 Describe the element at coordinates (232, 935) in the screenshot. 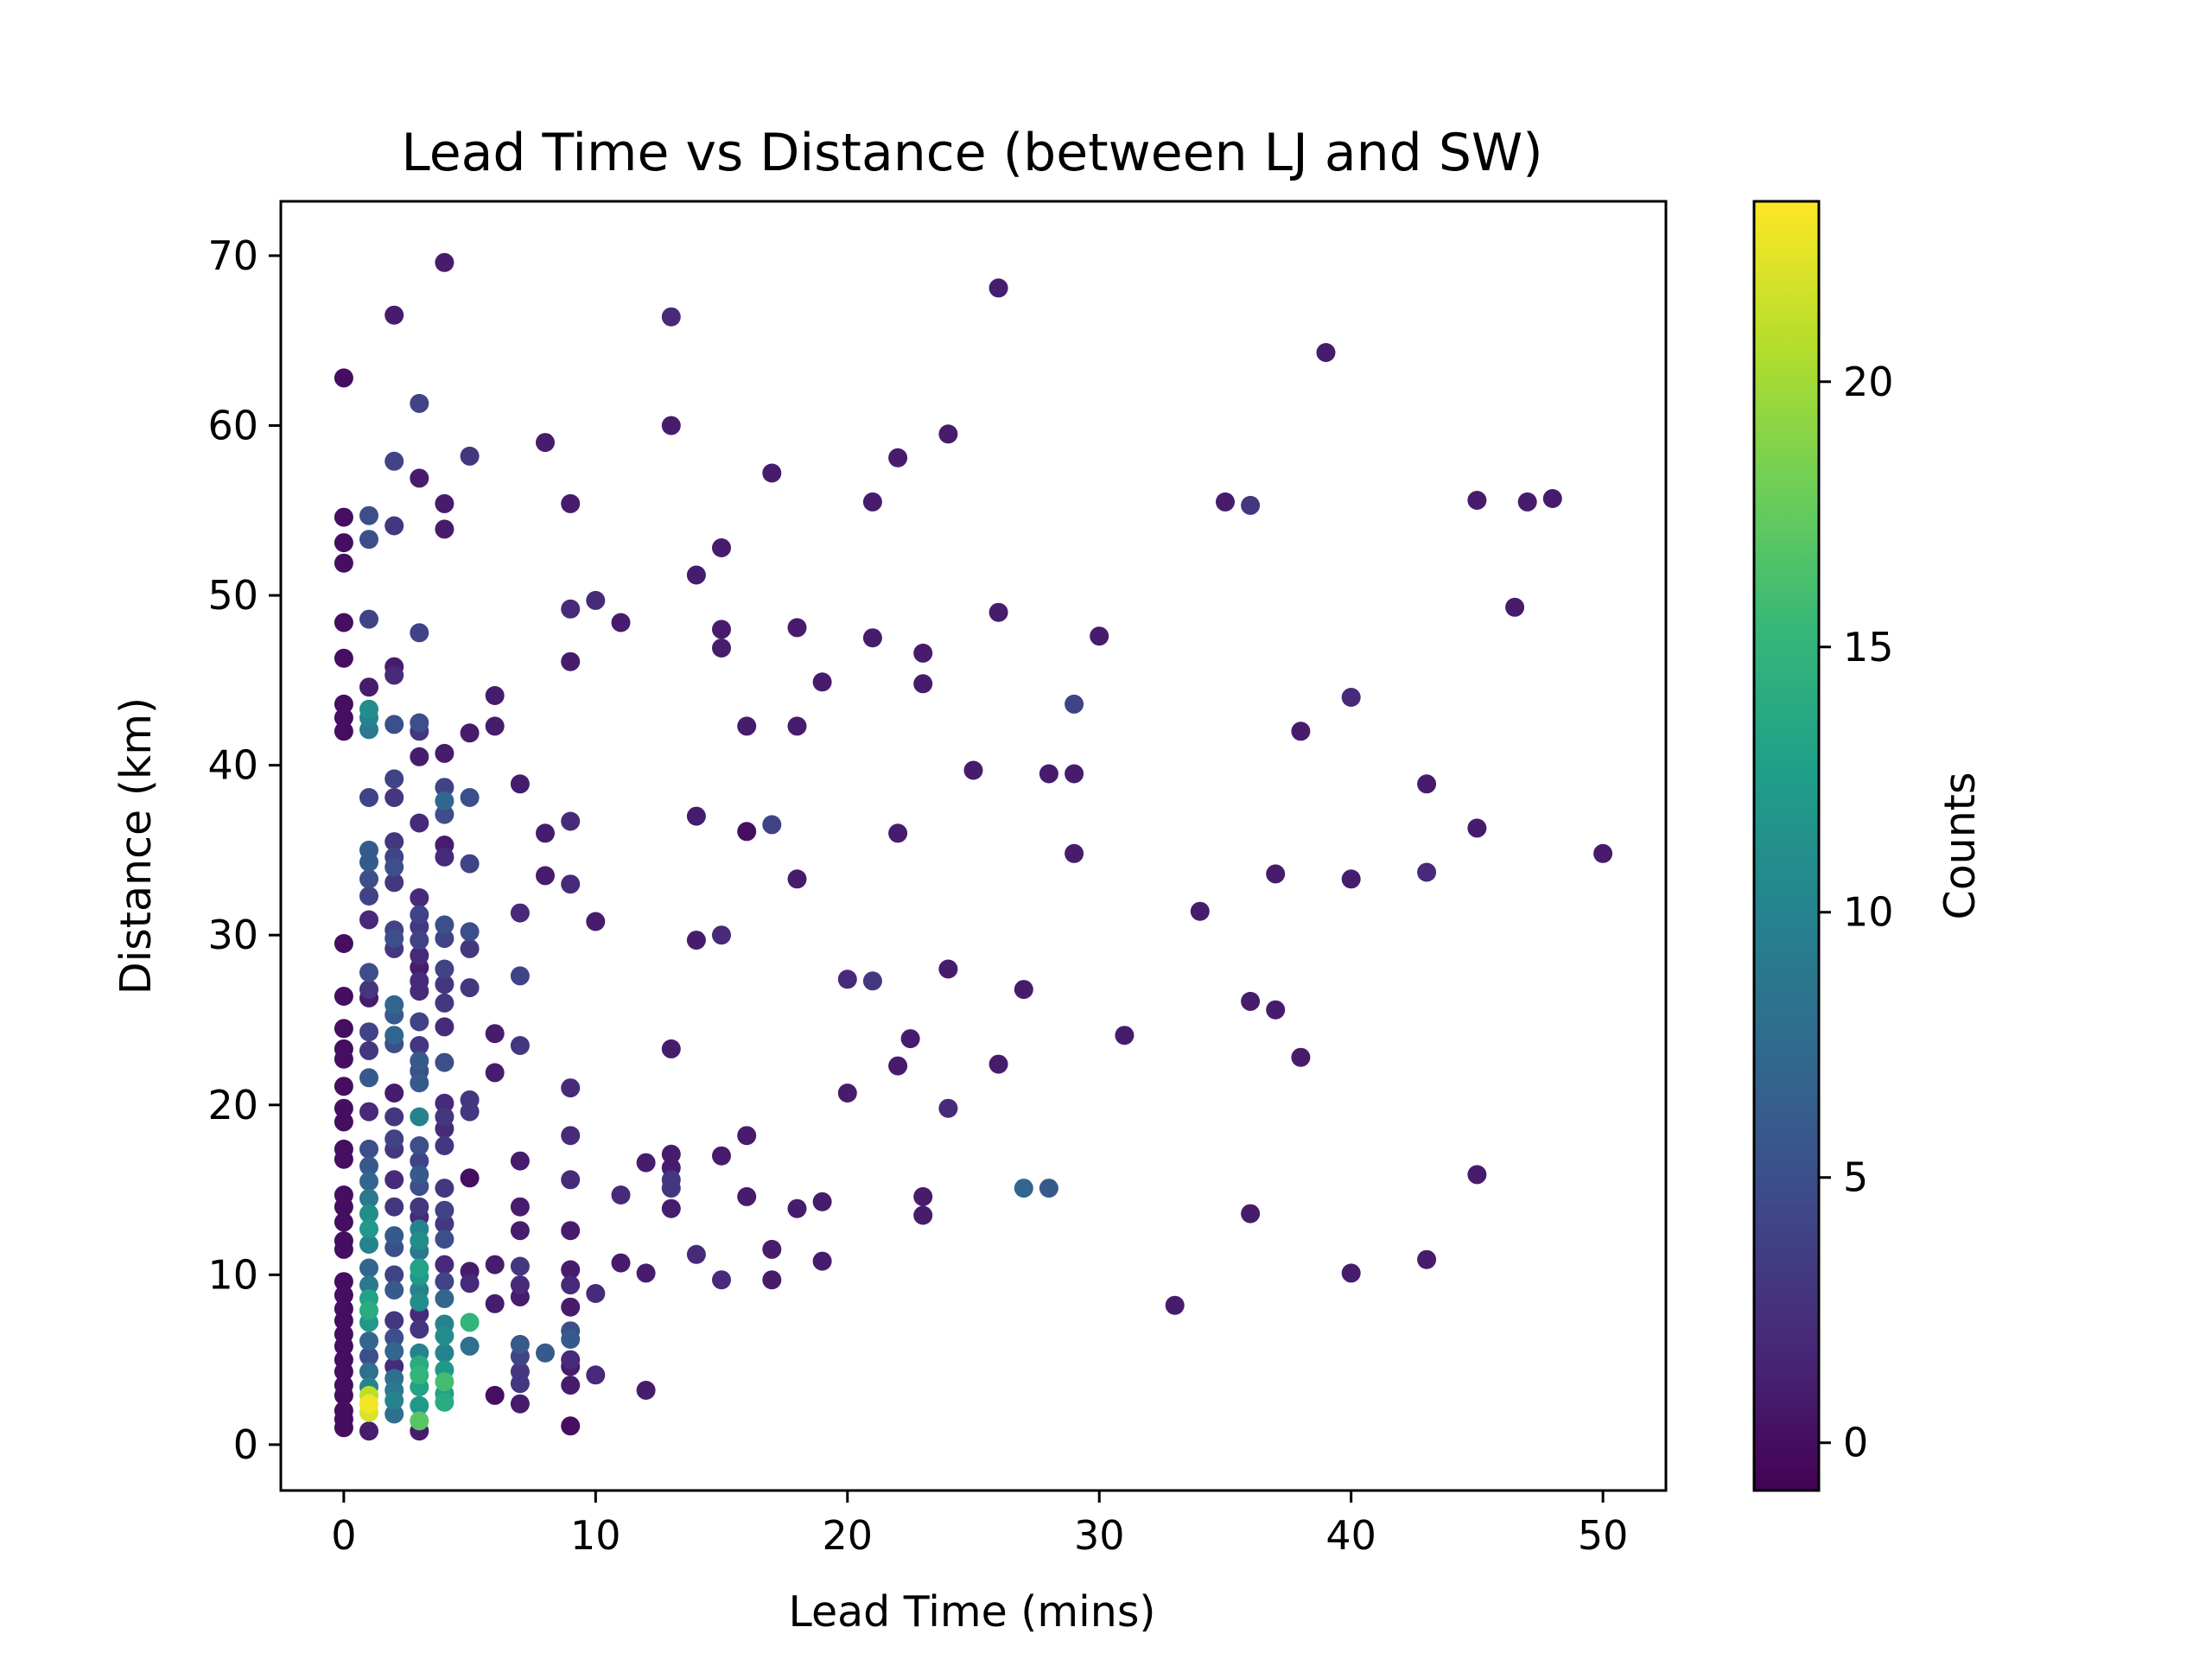

I see `y-tick-label: 30` at that location.